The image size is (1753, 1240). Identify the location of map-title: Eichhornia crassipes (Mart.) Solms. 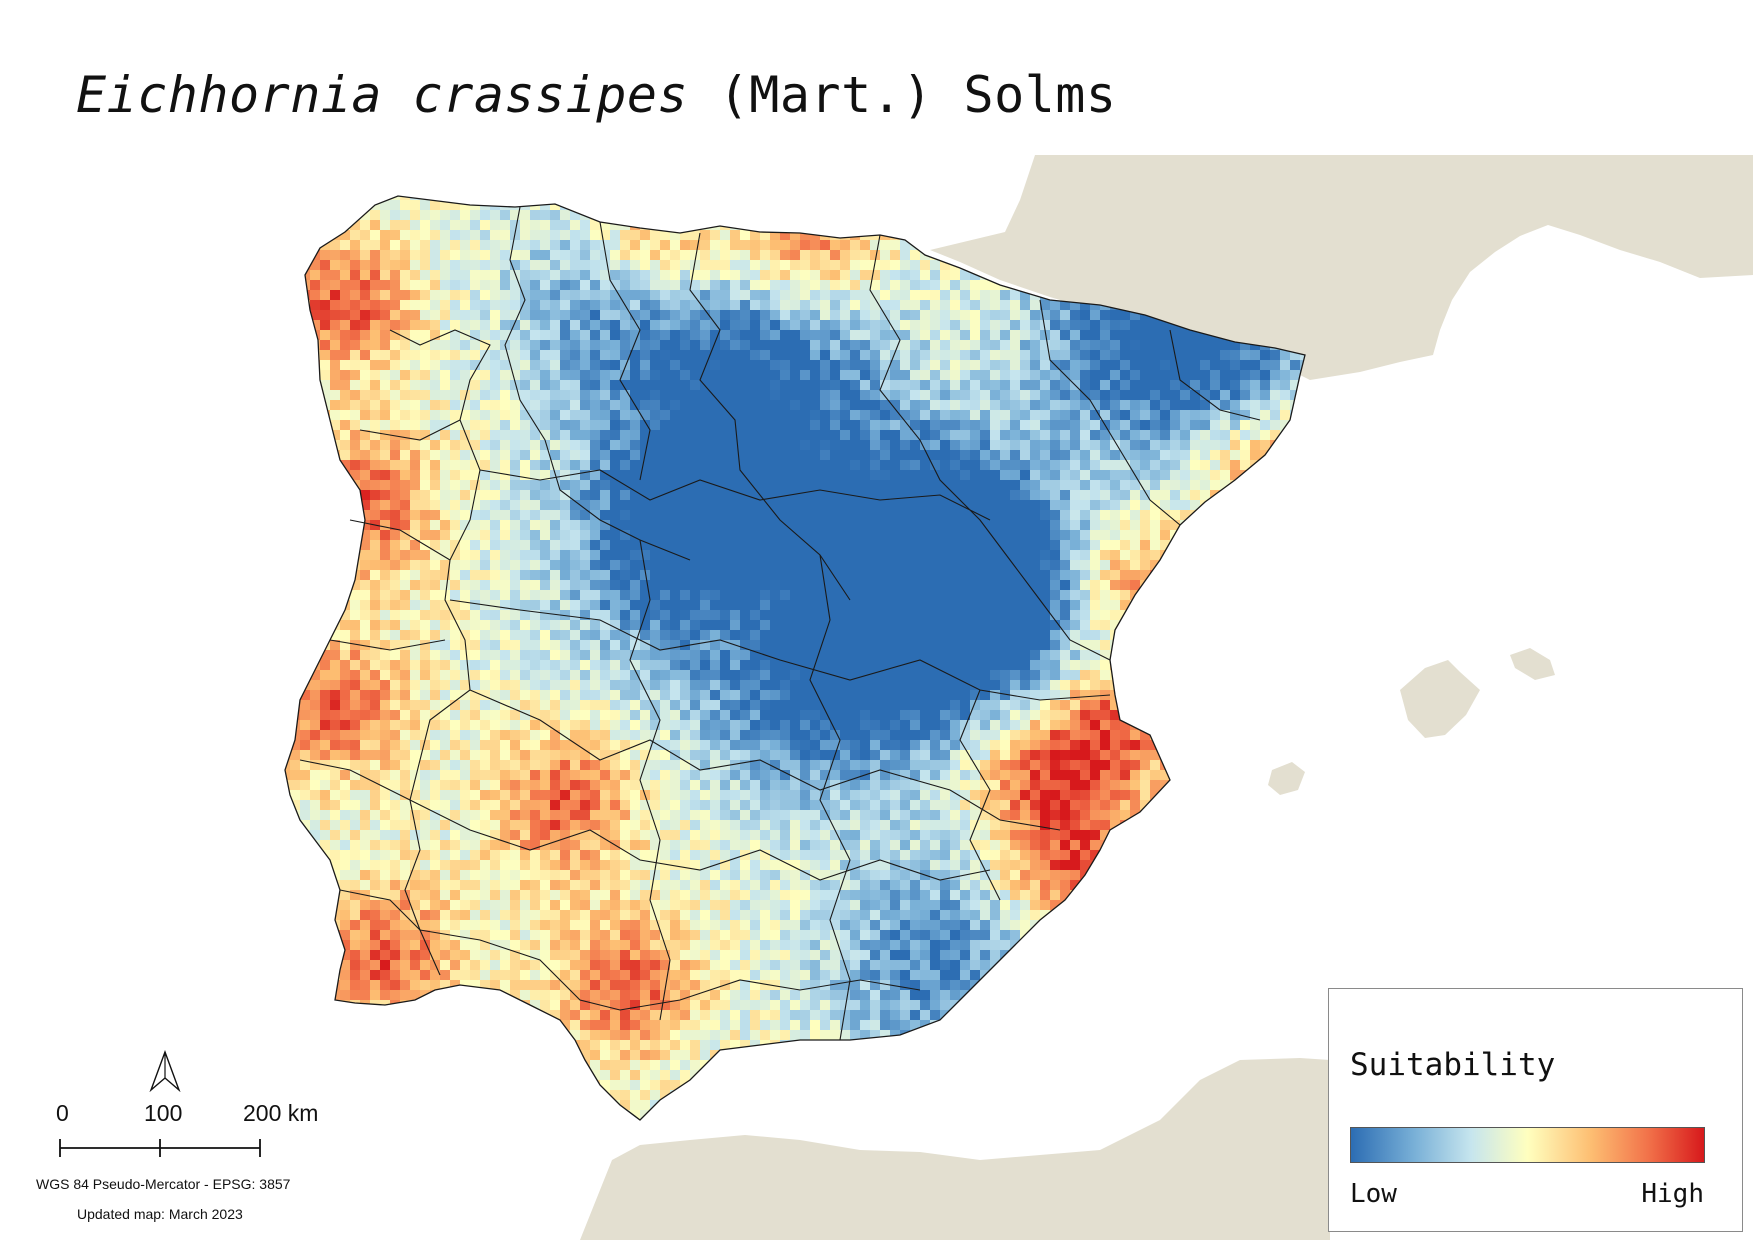
(596, 95).